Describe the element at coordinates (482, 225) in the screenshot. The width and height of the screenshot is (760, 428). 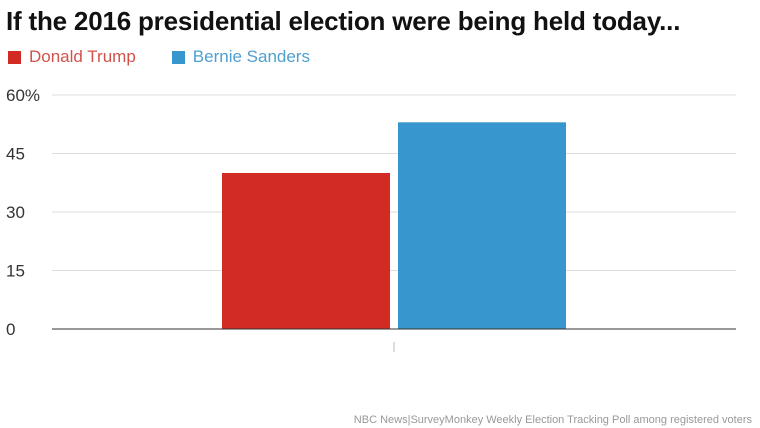
I see `bar-bernie-sanders` at that location.